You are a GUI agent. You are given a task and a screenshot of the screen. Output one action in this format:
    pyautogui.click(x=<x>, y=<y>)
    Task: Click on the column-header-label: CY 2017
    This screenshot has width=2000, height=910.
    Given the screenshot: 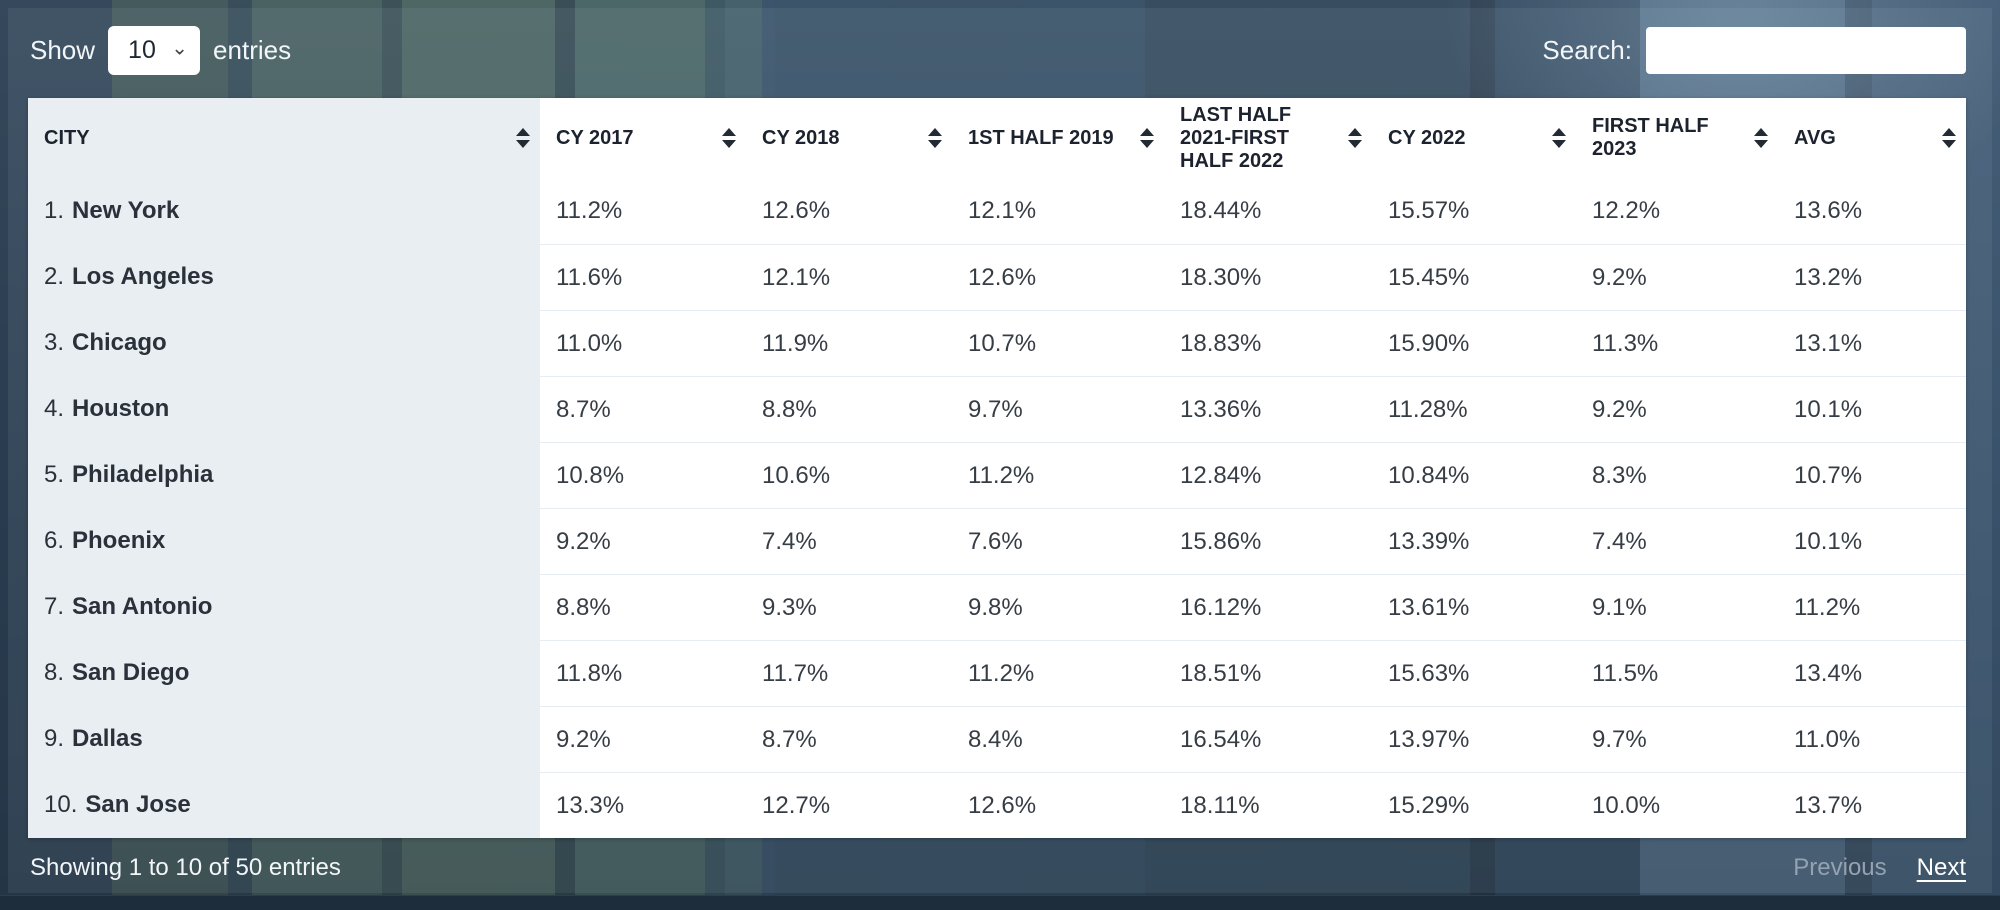 What is the action you would take?
    pyautogui.click(x=595, y=137)
    